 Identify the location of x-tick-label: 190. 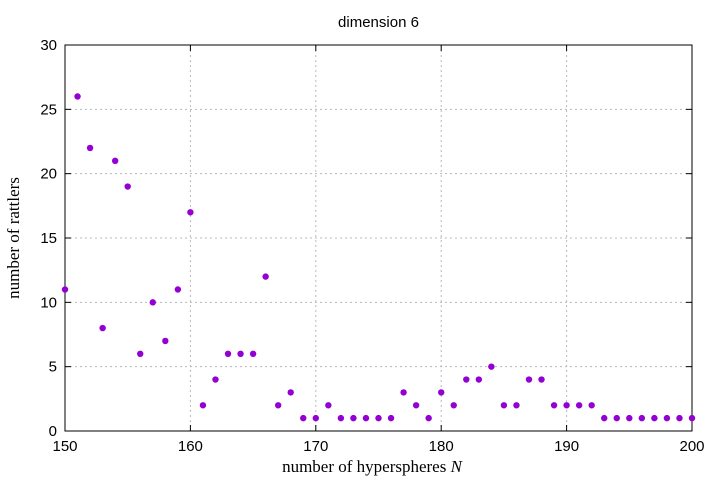
(566, 446).